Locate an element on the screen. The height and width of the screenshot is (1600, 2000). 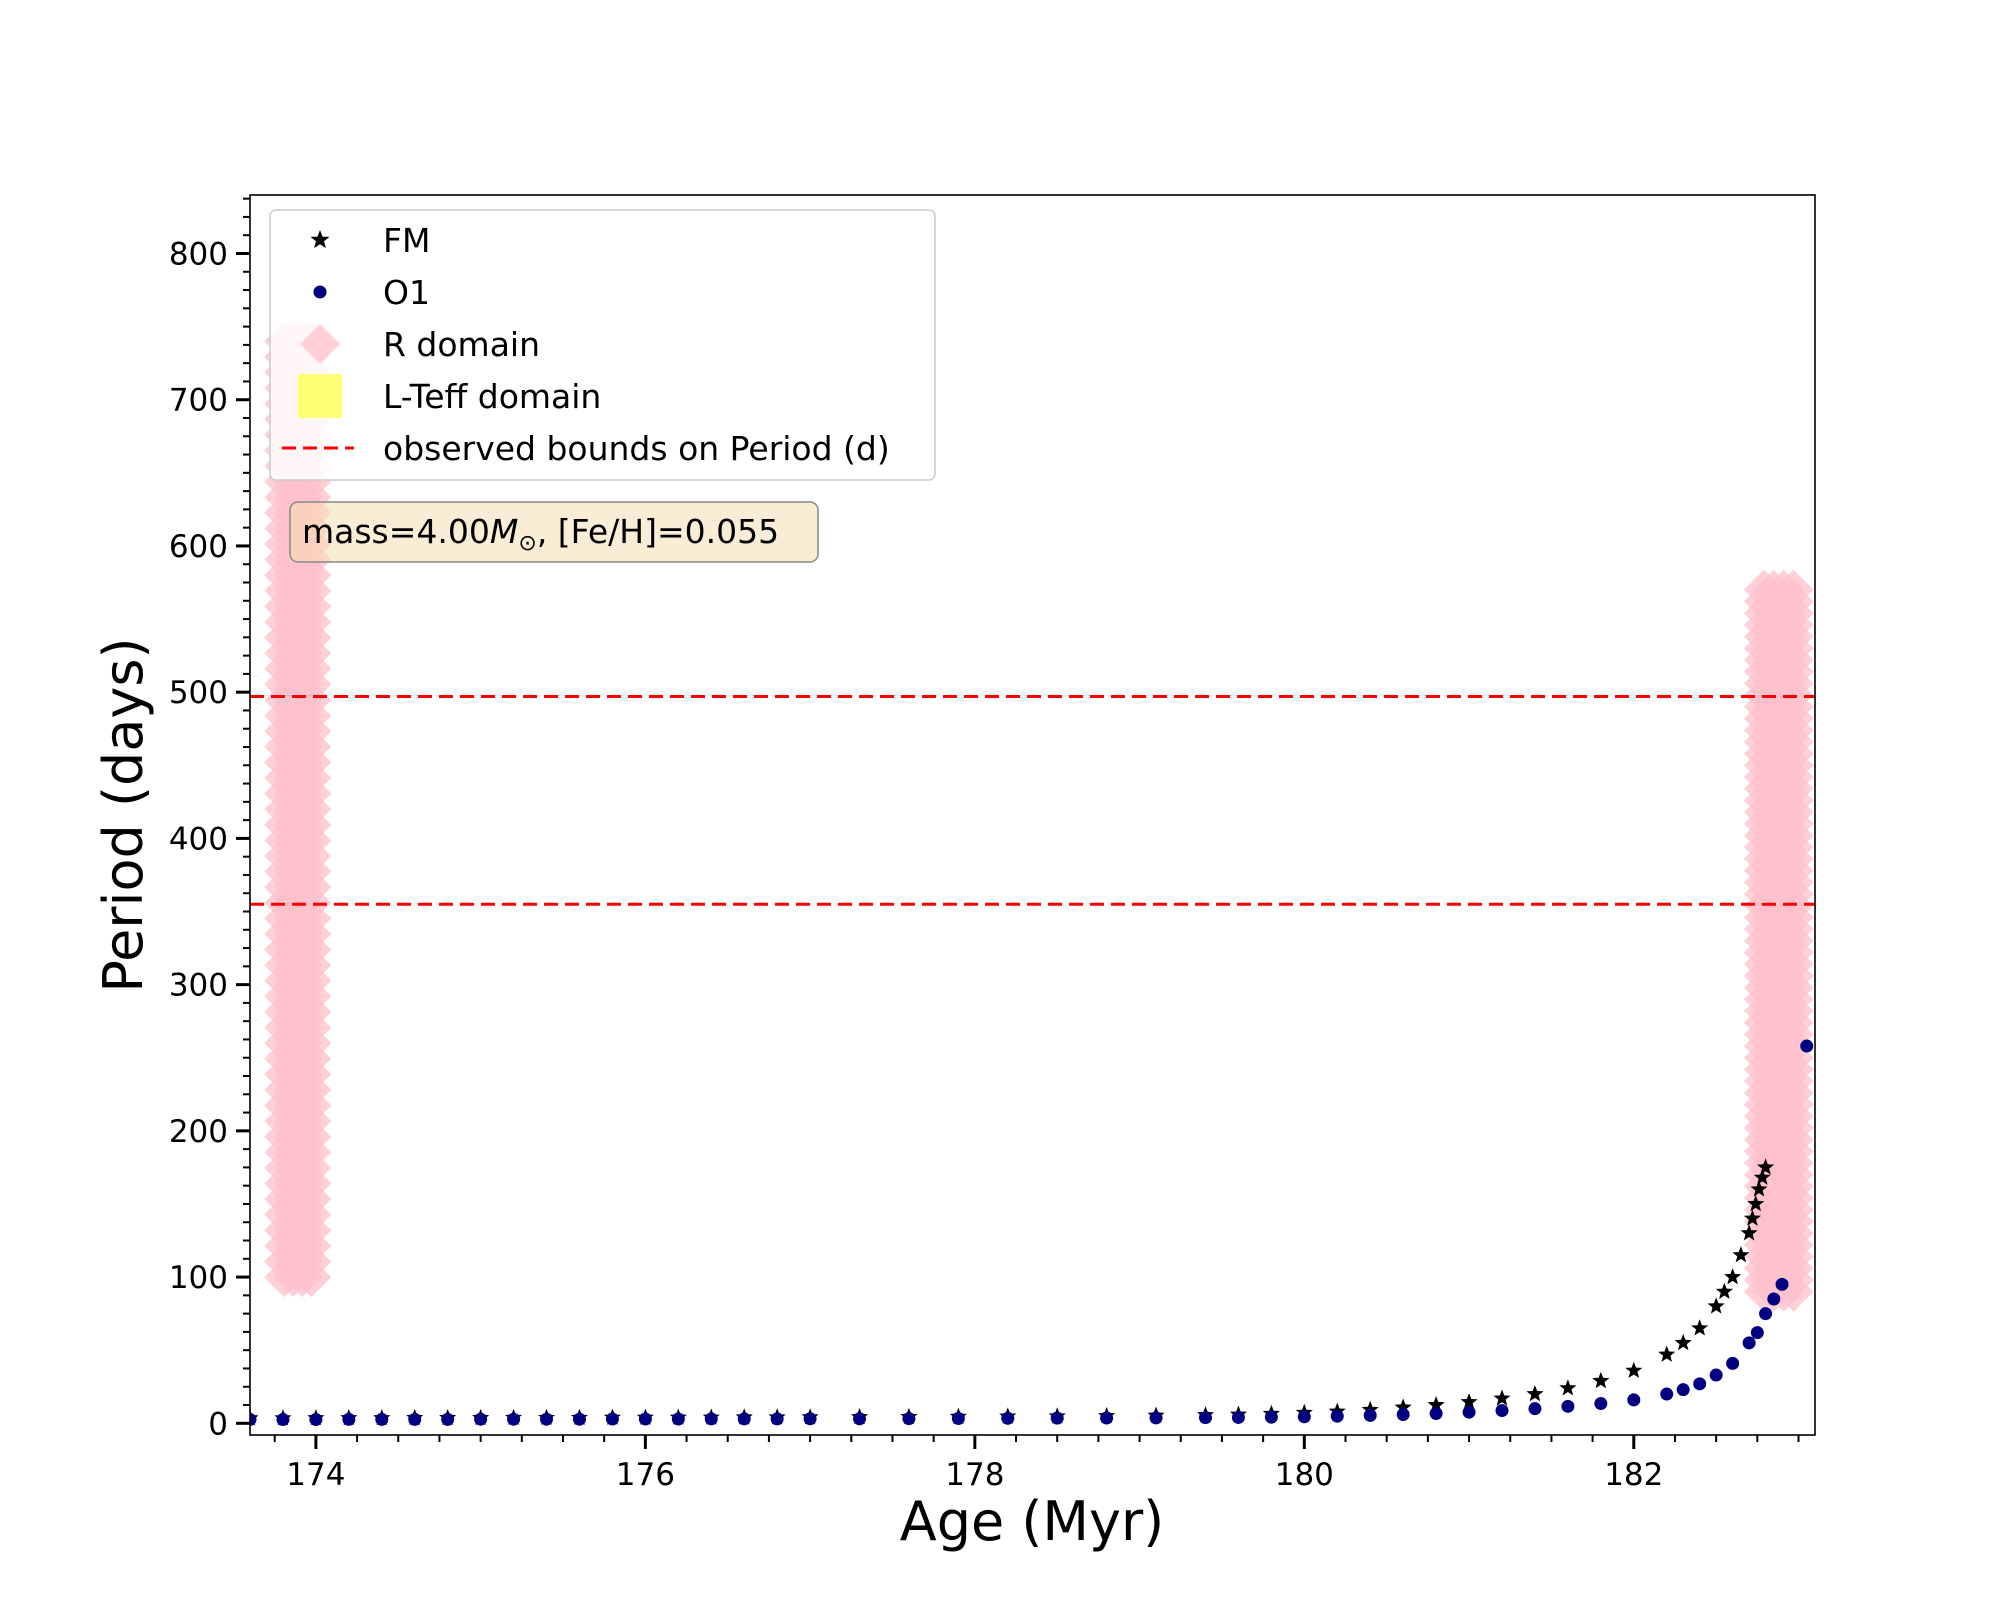
y-tick-label: 800 is located at coordinates (198, 254).